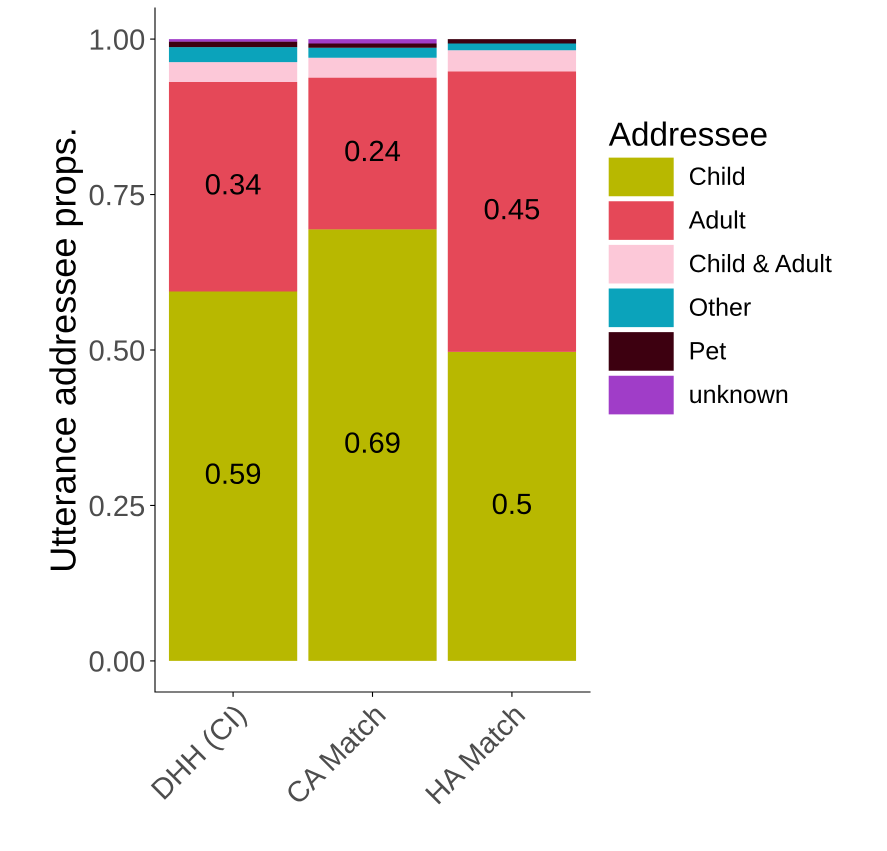 This screenshot has height=851, width=887. I want to click on legend-label: Pet, so click(708, 351).